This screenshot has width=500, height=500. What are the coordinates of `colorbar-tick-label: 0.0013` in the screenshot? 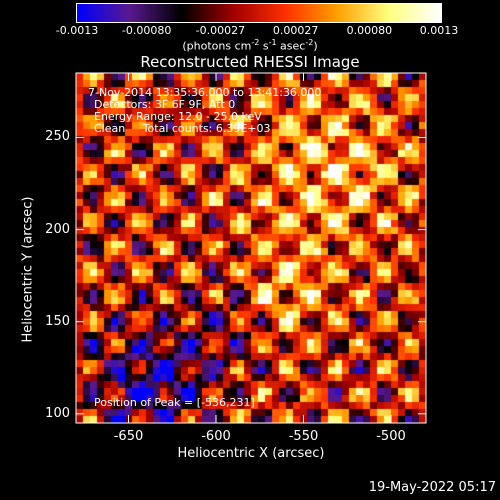 It's located at (439, 30).